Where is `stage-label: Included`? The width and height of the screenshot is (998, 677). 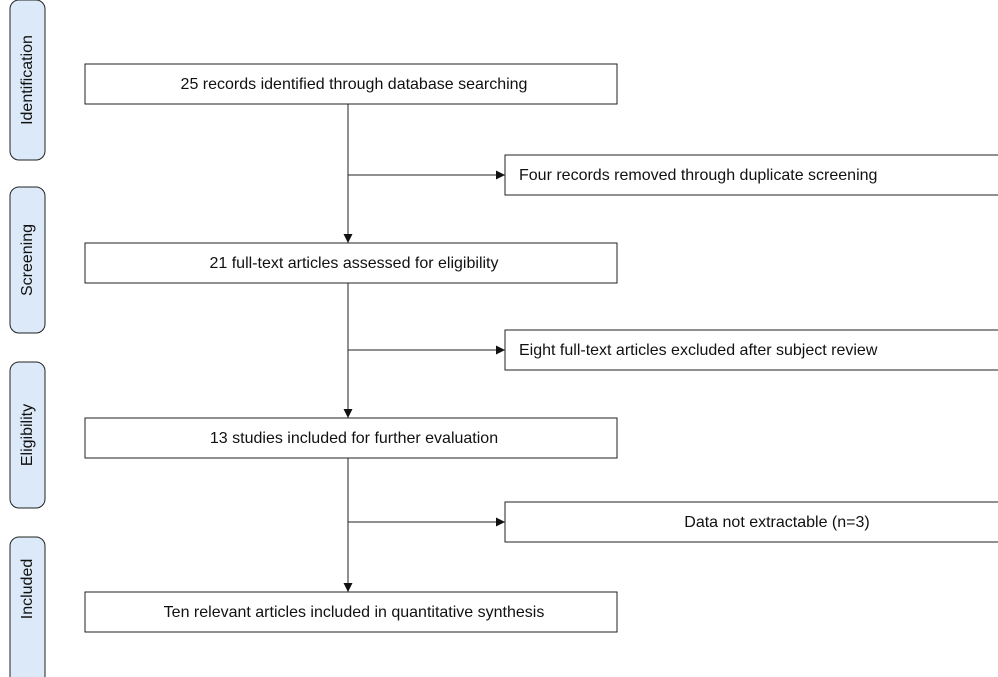
stage-label: Included is located at coordinates (27, 589).